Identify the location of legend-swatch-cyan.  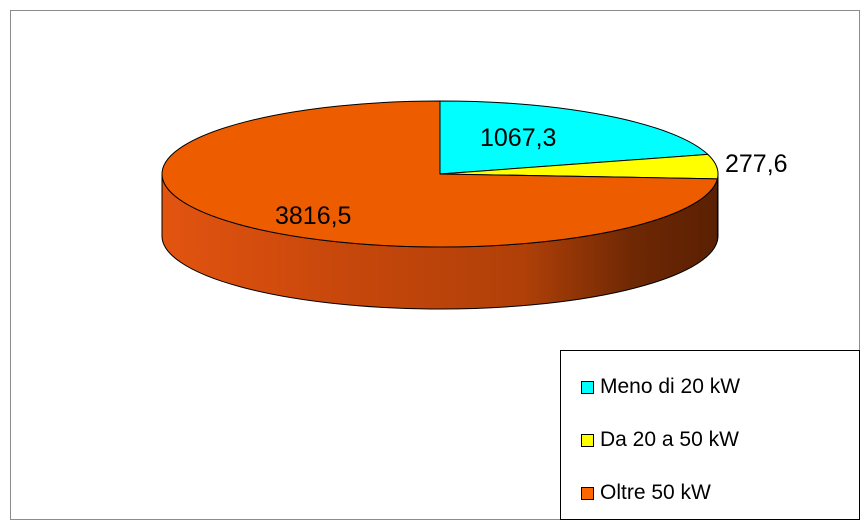
(587, 387).